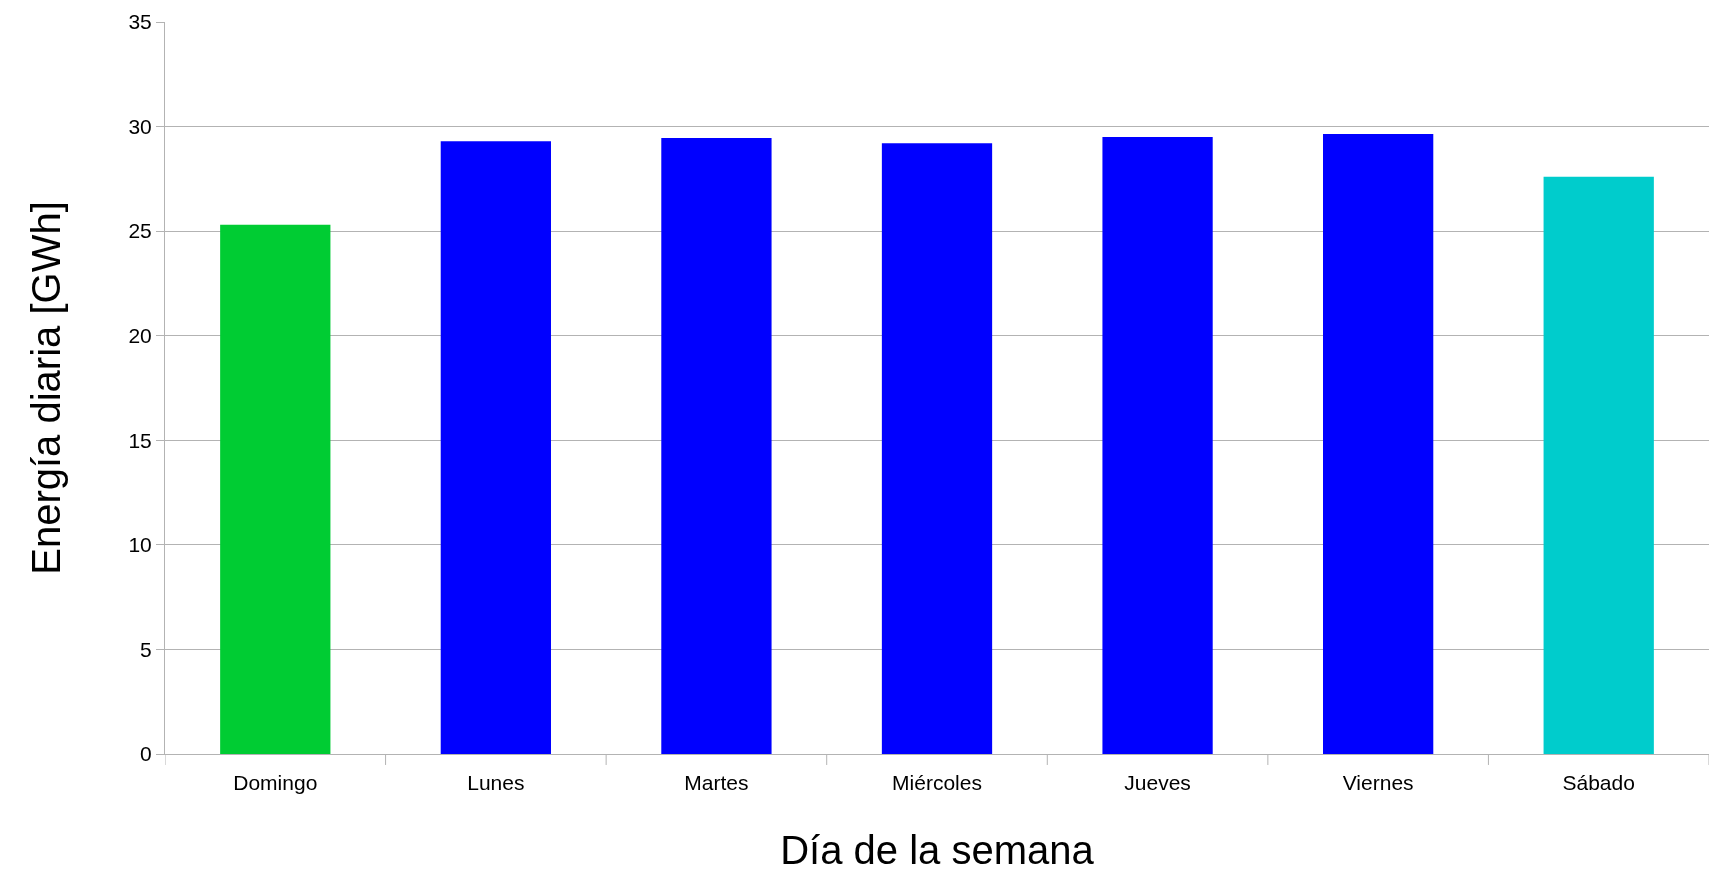 This screenshot has height=872, width=1711. I want to click on x-tick-label: Miércoles, so click(937, 783).